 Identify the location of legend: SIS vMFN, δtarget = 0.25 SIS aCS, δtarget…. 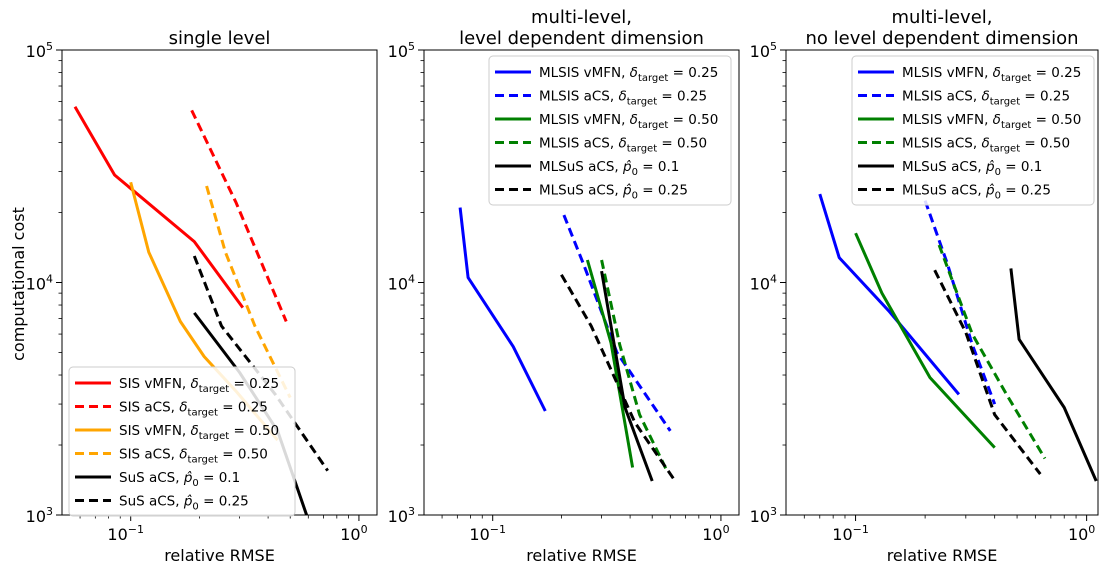
(182, 441).